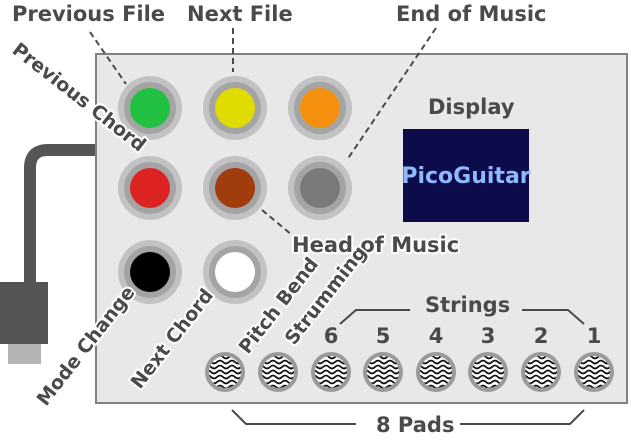  I want to click on leader-head-of-music, so click(277, 222).